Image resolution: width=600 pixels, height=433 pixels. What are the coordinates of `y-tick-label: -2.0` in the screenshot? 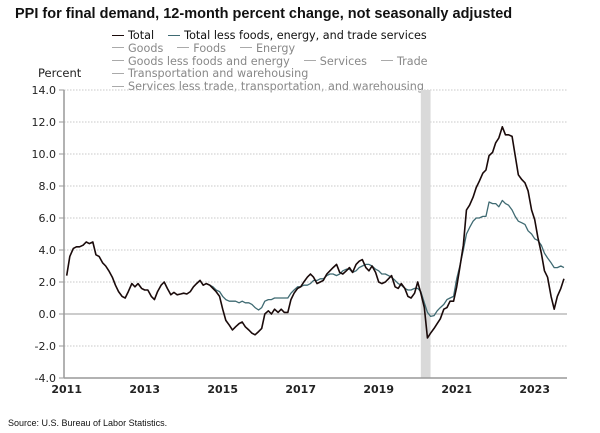 It's located at (45, 346).